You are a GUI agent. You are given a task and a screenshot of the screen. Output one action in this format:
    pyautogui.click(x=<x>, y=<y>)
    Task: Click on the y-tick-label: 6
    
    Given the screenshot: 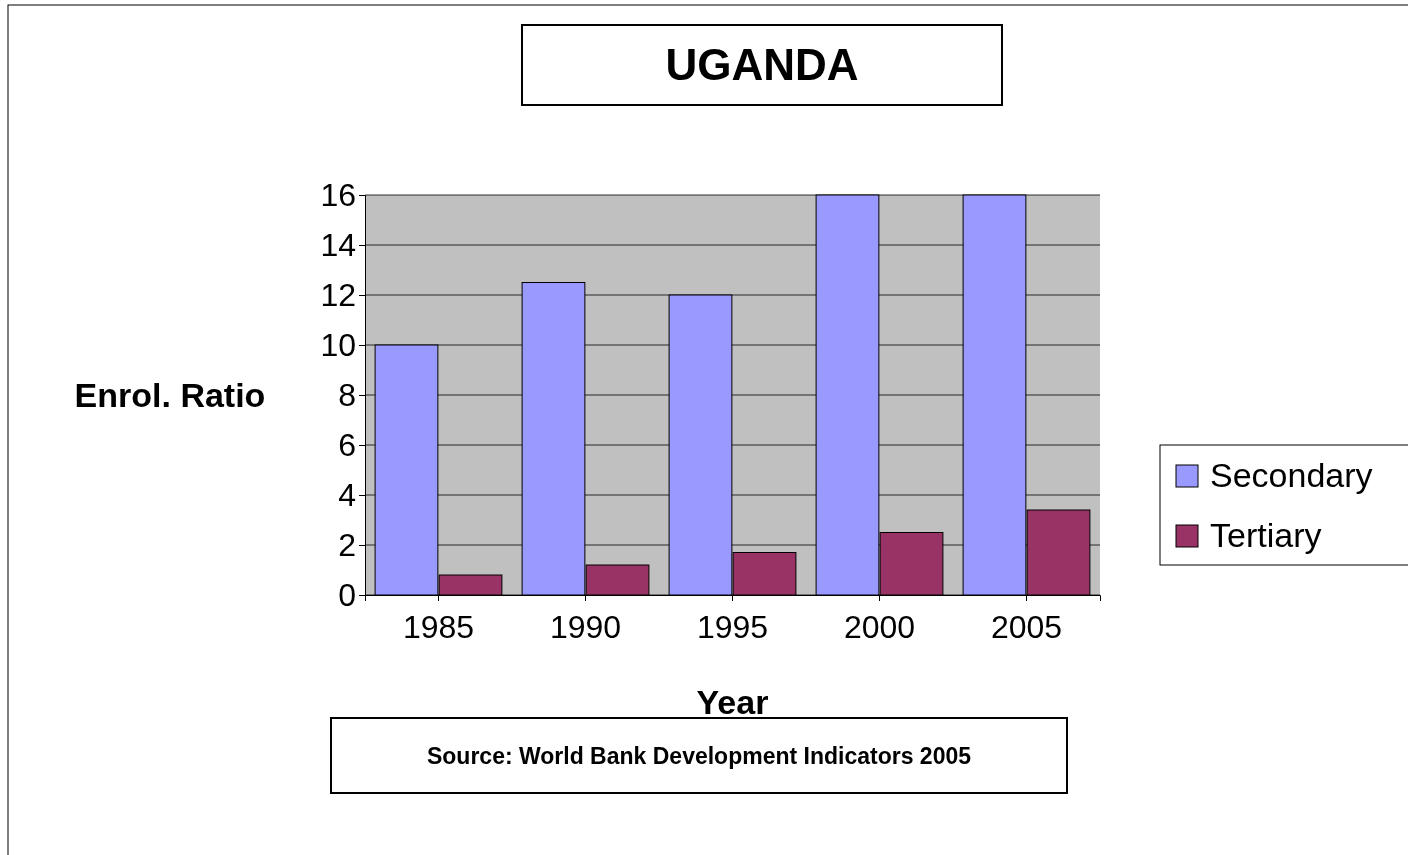 What is the action you would take?
    pyautogui.click(x=347, y=444)
    